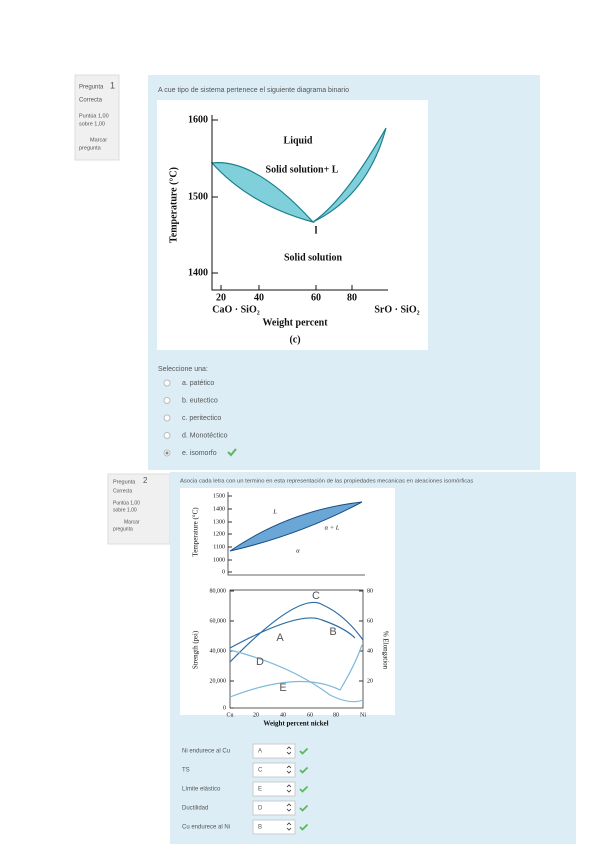 The width and height of the screenshot is (599, 848). I want to click on curve-letter: D, so click(260, 662).